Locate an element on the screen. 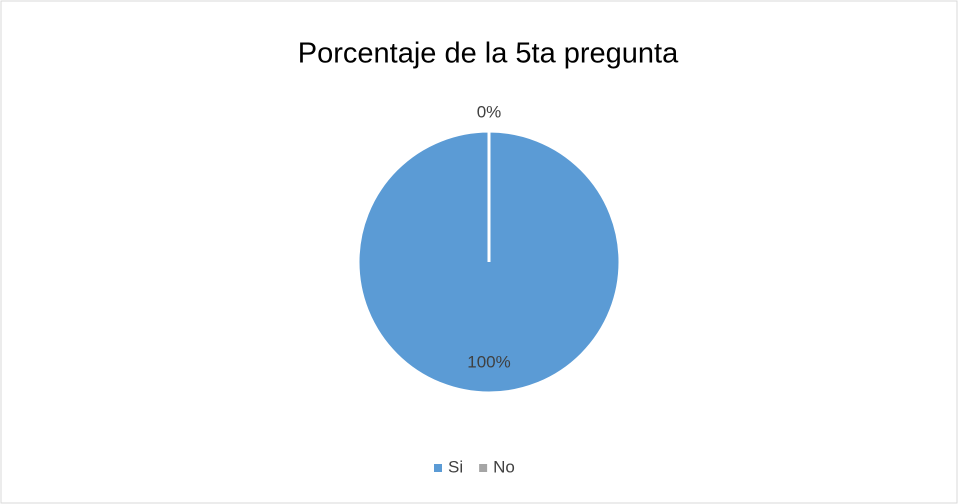 Image resolution: width=958 pixels, height=504 pixels. chart-title: Porcentaje de la 5ta pregunta is located at coordinates (488, 54).